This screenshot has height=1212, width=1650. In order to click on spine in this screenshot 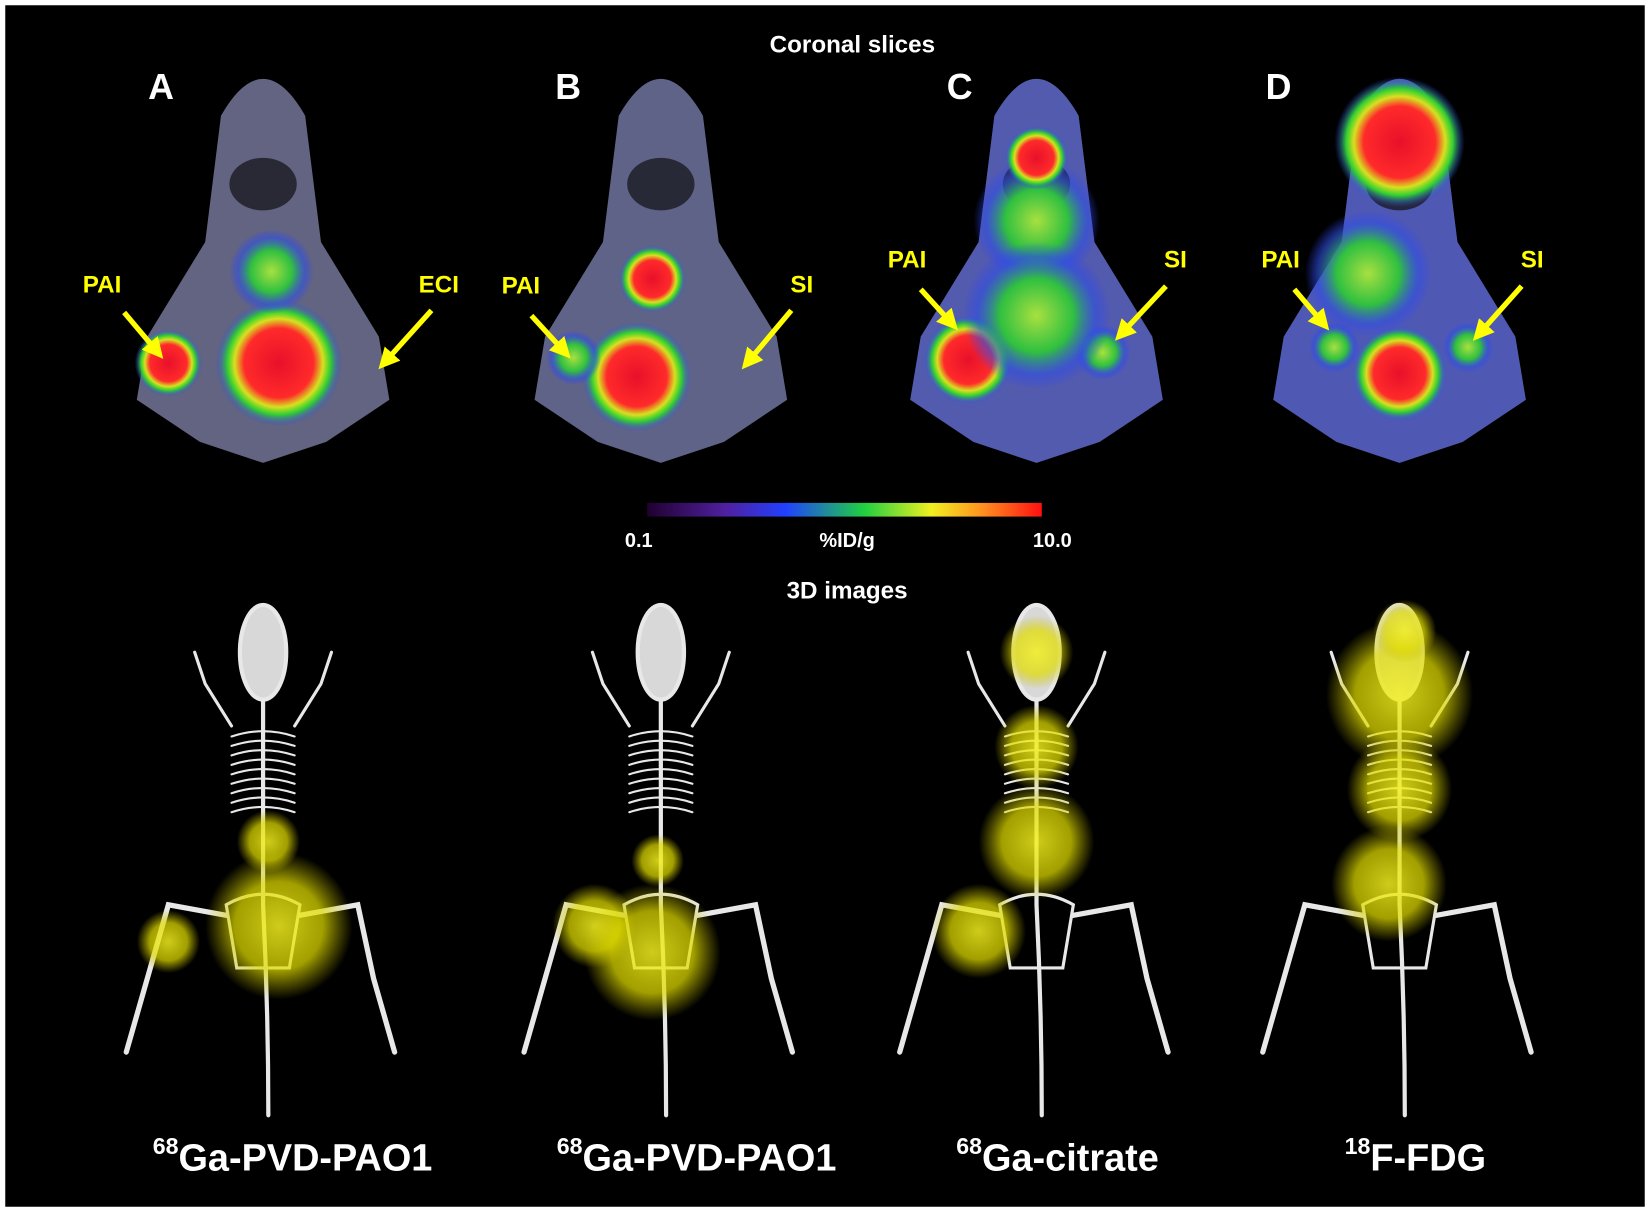, I will do `click(1039, 907)`.